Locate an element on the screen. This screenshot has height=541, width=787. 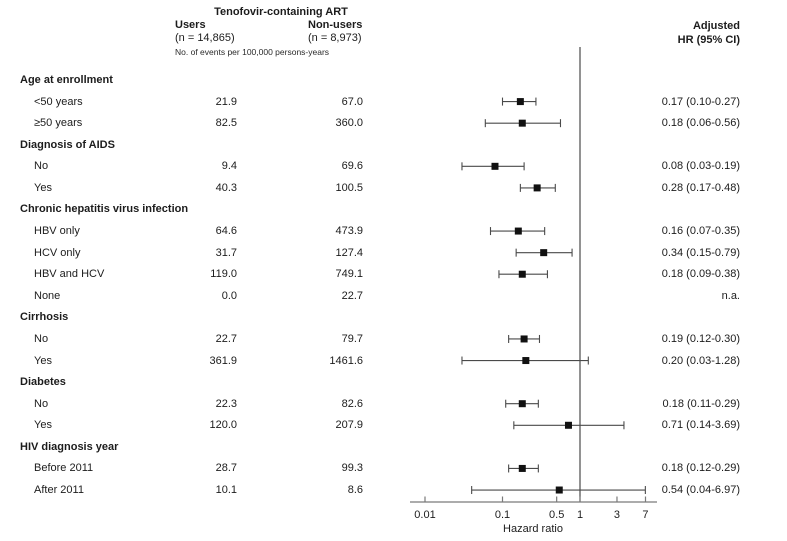
hr-value: 0.18 (0.06-0.56) is located at coordinates (700, 123).